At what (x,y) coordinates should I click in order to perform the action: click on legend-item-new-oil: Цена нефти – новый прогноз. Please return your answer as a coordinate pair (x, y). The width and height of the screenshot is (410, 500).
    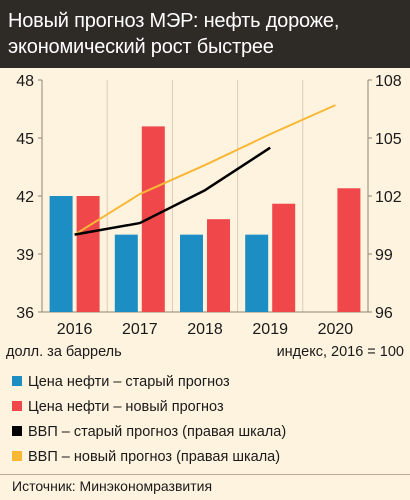
    Looking at the image, I should click on (208, 409).